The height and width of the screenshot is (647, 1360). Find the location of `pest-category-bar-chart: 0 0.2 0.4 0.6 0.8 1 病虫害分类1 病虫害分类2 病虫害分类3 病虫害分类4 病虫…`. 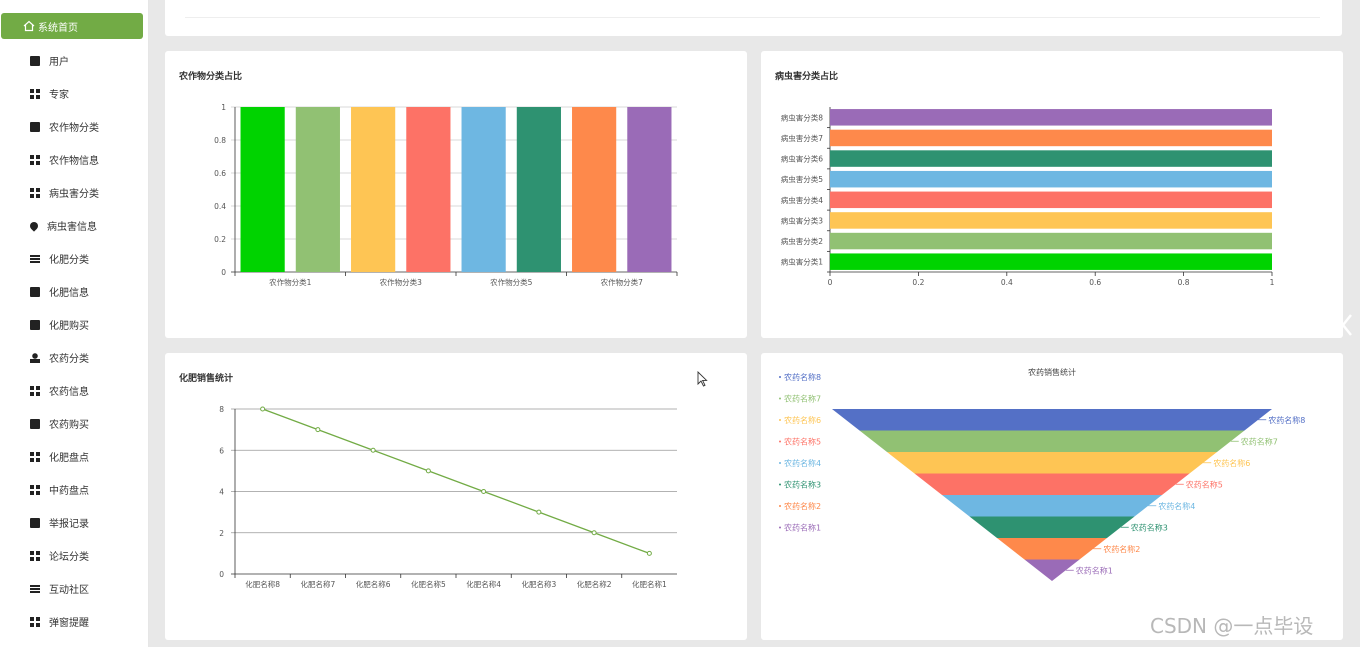

pest-category-bar-chart: 0 0.2 0.4 0.6 0.8 1 病虫害分类1 病虫害分类2 病虫害分类3 病虫害分类4 病虫… is located at coordinates (1028, 197).